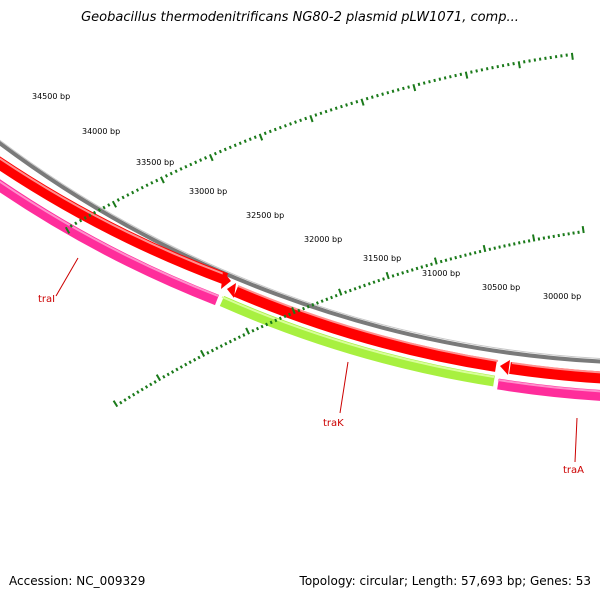  What do you see at coordinates (368, 323) in the screenshot?
I see `gene-red-middle-shine` at bounding box center [368, 323].